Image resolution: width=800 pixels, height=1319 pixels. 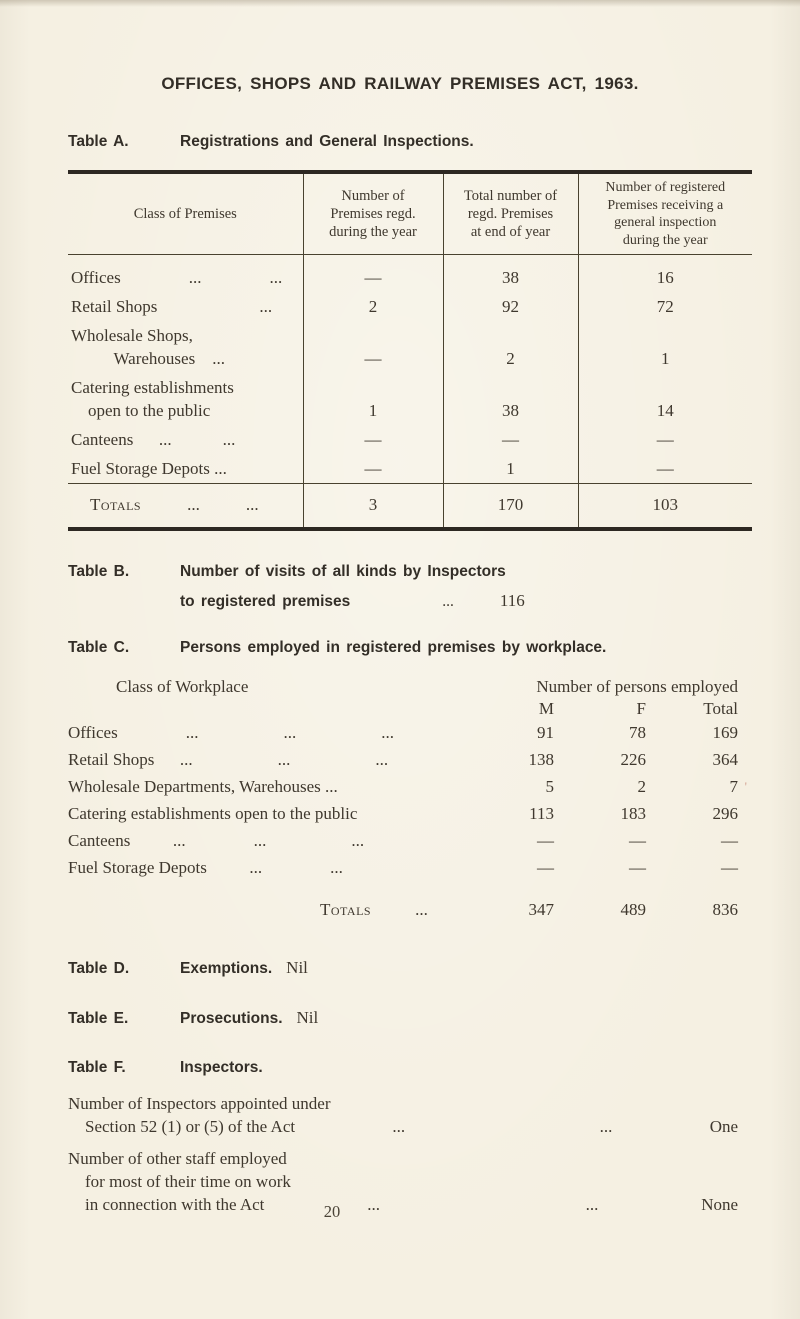 I want to click on col-header-class-of-premises: Class of Premises, so click(x=185, y=213).